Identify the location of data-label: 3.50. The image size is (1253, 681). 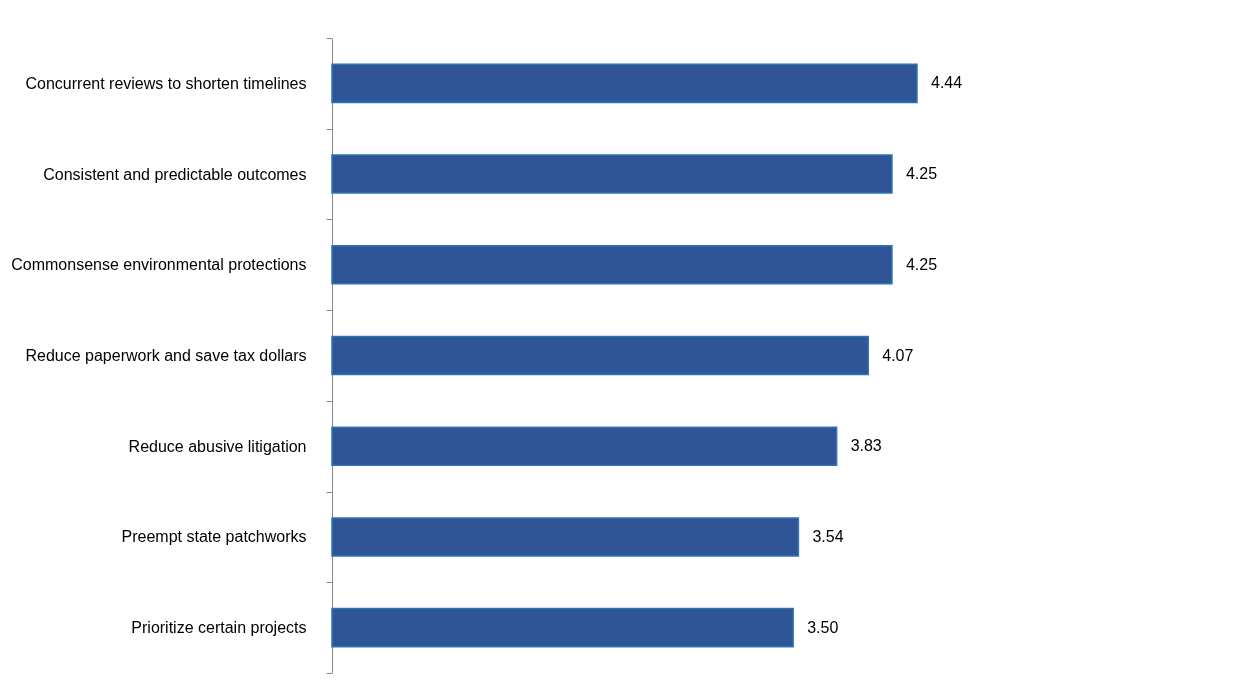
(823, 627).